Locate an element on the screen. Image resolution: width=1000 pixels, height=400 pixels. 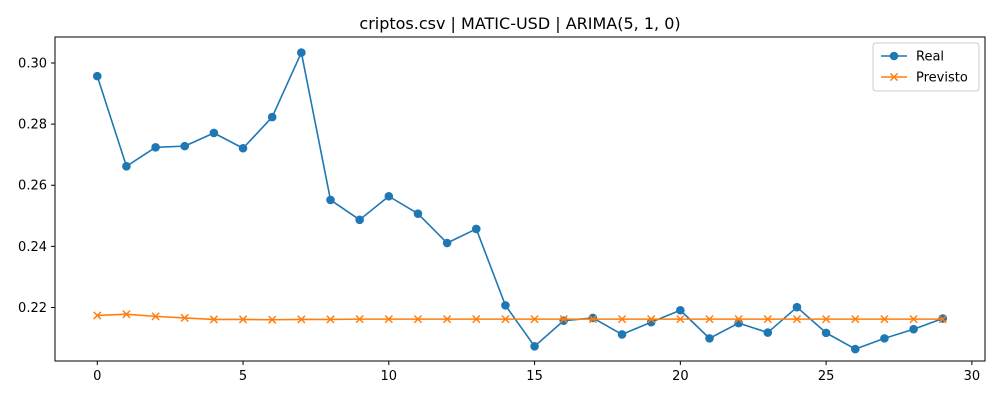
y-tick-label: 0.22 is located at coordinates (32, 308).